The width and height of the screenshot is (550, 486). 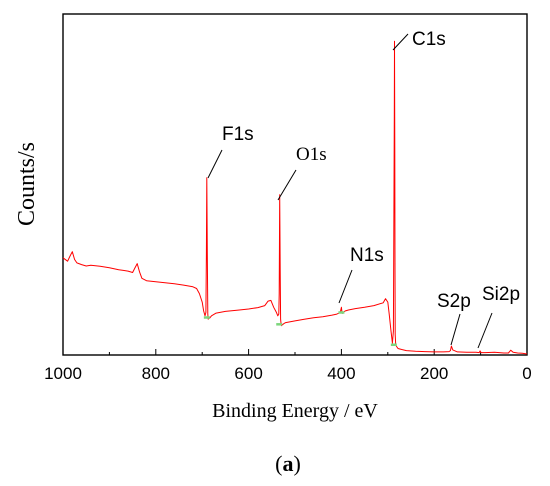 I want to click on peak-markers, so click(x=300, y=329).